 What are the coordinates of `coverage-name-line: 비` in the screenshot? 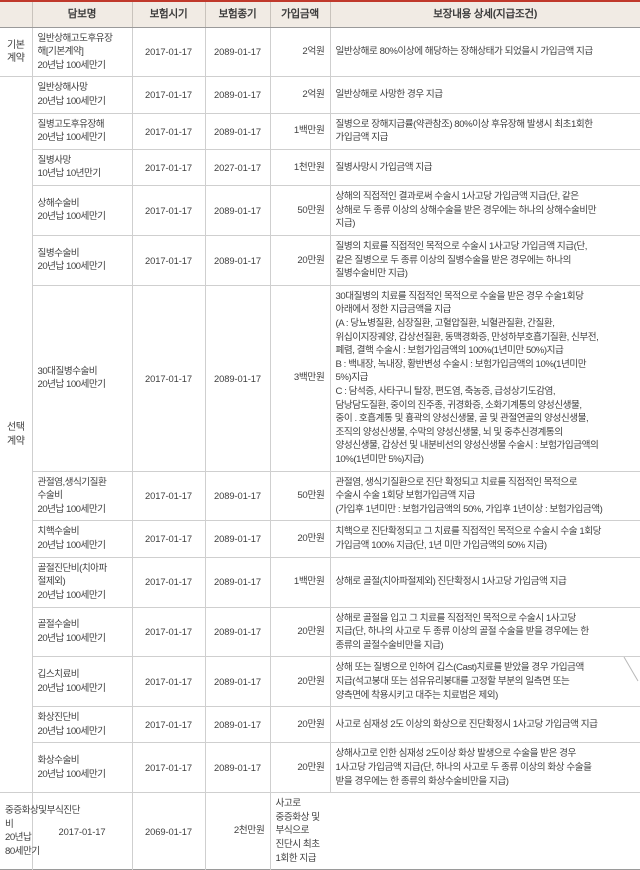 It's located at (9, 824).